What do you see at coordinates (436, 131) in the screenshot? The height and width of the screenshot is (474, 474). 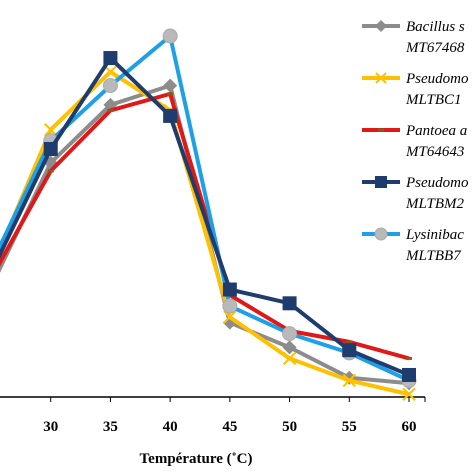 I see `legend-label: Pantoea a` at bounding box center [436, 131].